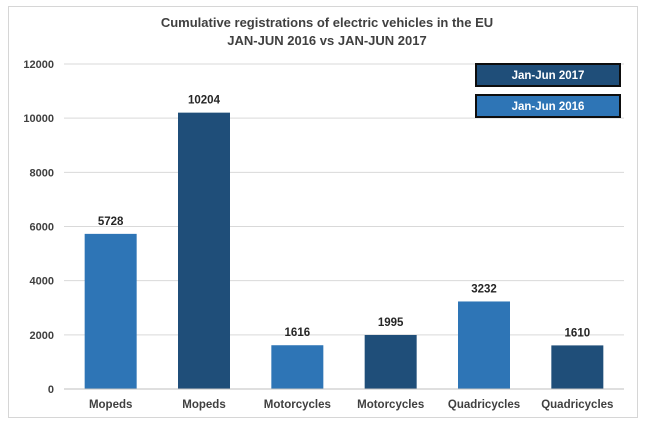 The image size is (650, 423). I want to click on y-axis: 0 2000 4000 6000 8000 10000 12000, so click(38, 227).